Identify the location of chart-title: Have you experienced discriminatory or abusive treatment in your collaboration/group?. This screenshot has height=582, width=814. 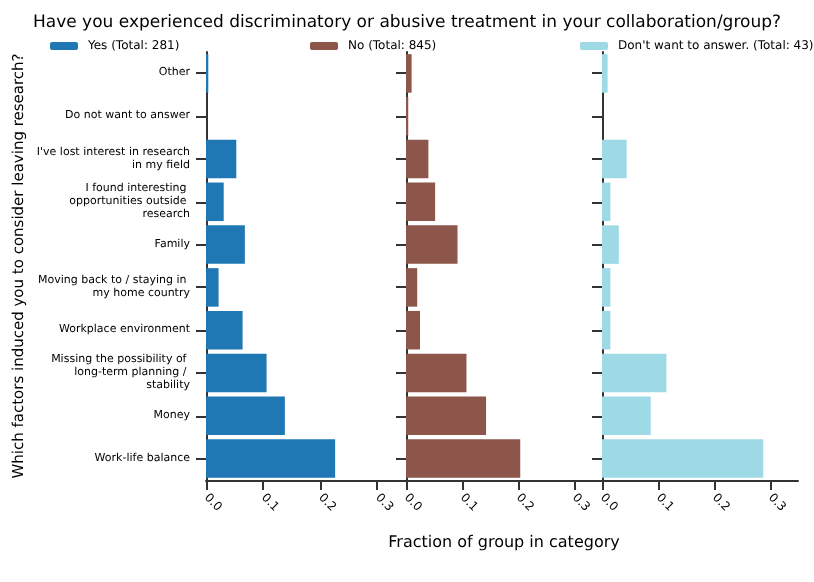
(407, 23).